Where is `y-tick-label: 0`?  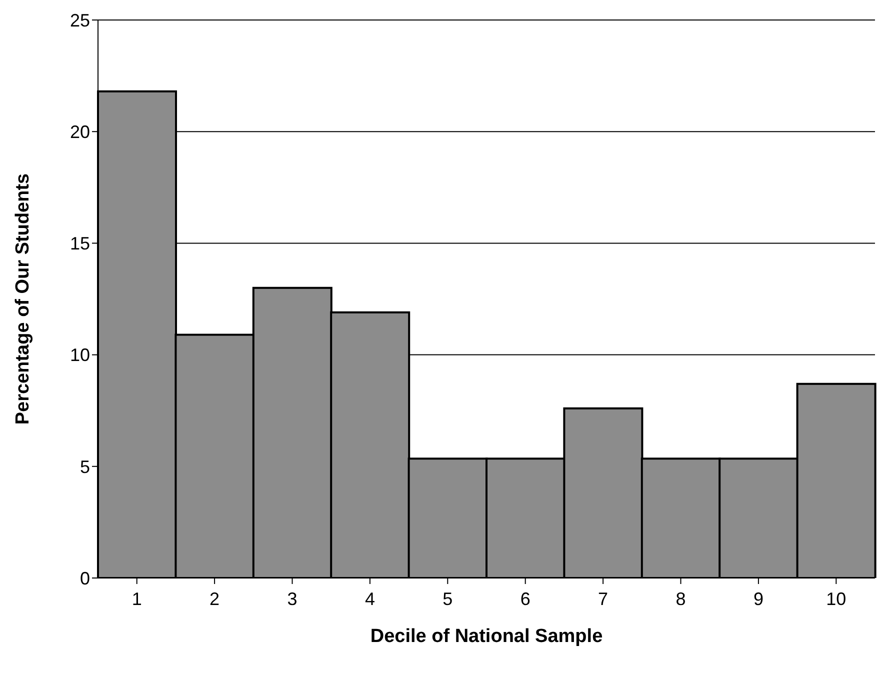 y-tick-label: 0 is located at coordinates (85, 578).